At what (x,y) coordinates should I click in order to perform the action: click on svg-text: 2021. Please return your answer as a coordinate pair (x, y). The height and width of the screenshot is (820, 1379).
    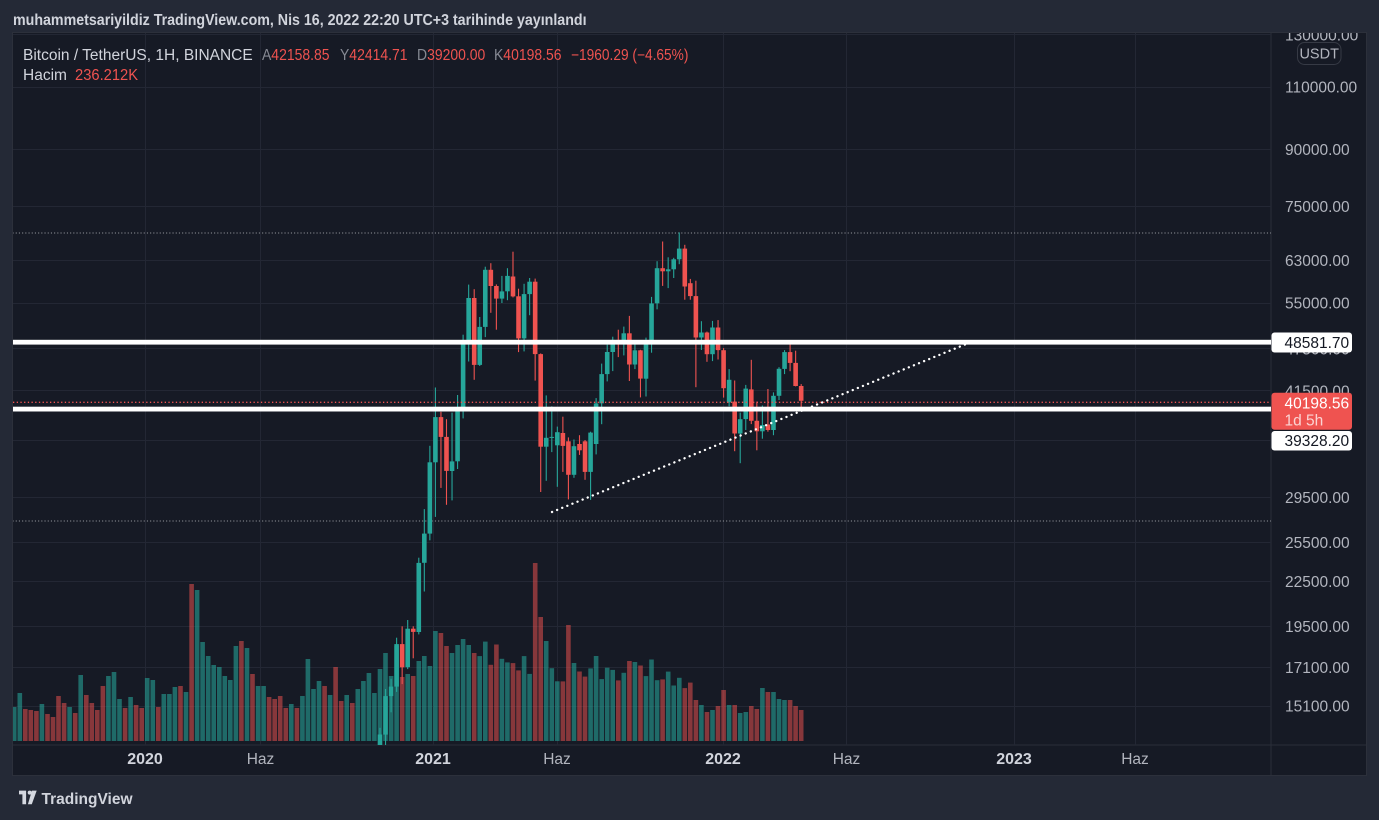
    Looking at the image, I should click on (433, 759).